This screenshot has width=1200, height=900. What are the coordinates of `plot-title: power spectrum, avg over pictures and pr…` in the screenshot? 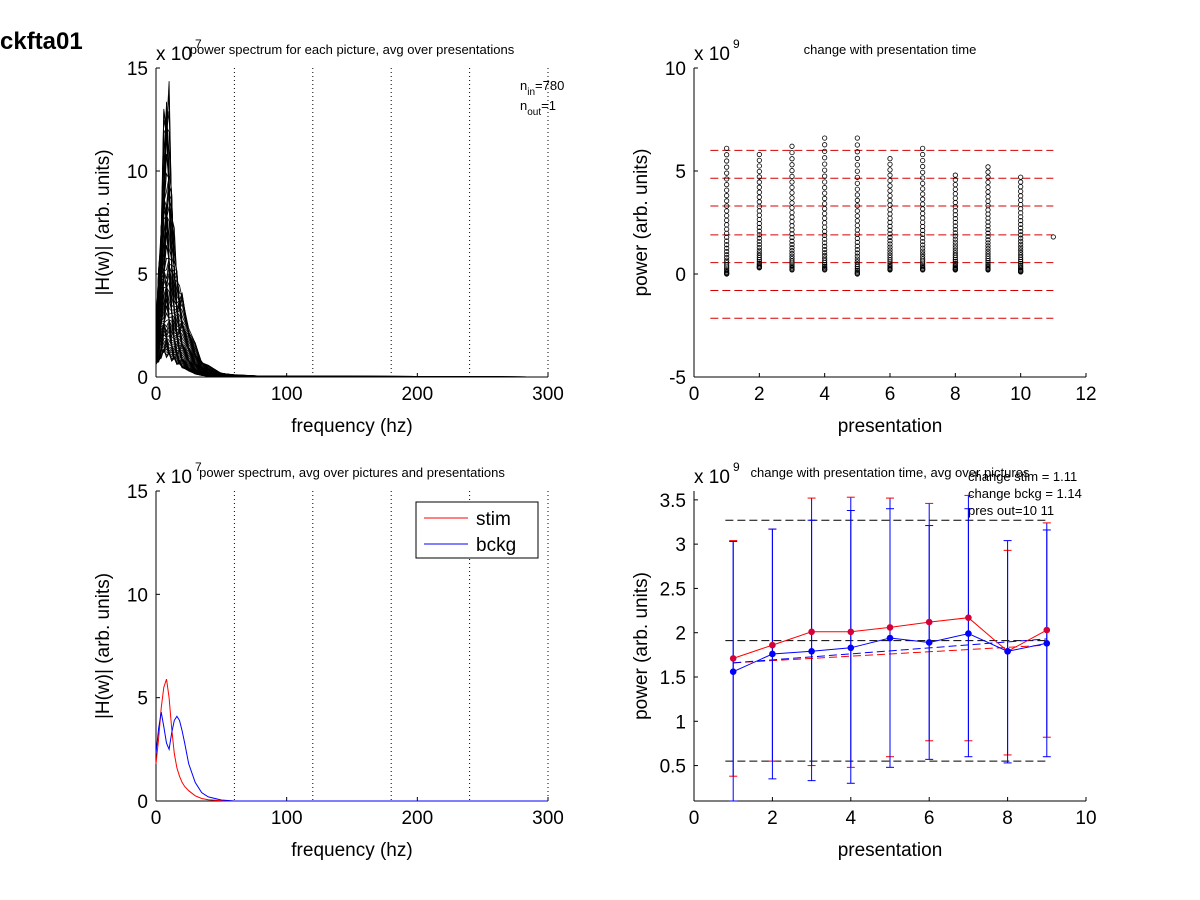 It's located at (352, 472).